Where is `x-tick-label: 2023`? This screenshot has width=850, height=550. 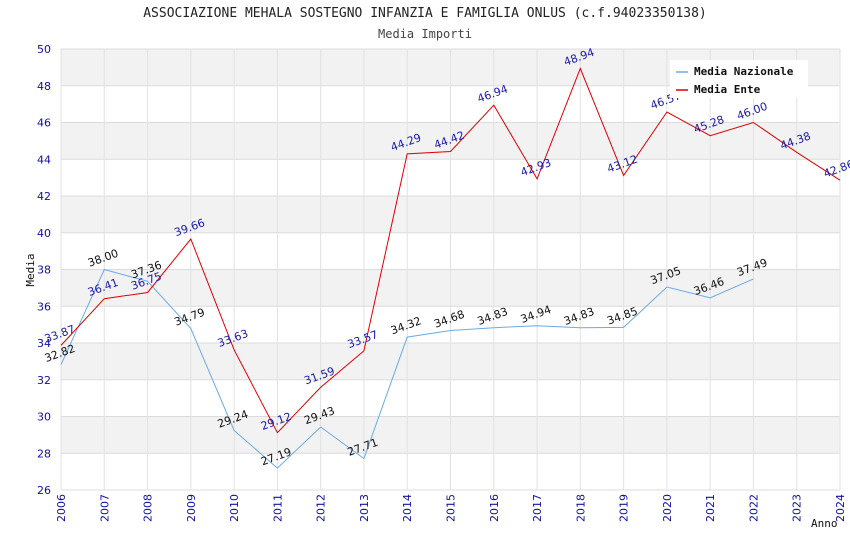
x-tick-label: 2023 is located at coordinates (797, 508).